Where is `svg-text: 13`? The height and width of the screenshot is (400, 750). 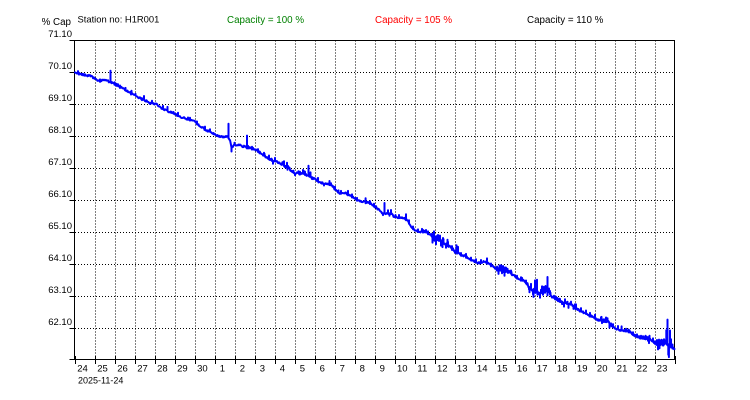 svg-text: 13 is located at coordinates (462, 369).